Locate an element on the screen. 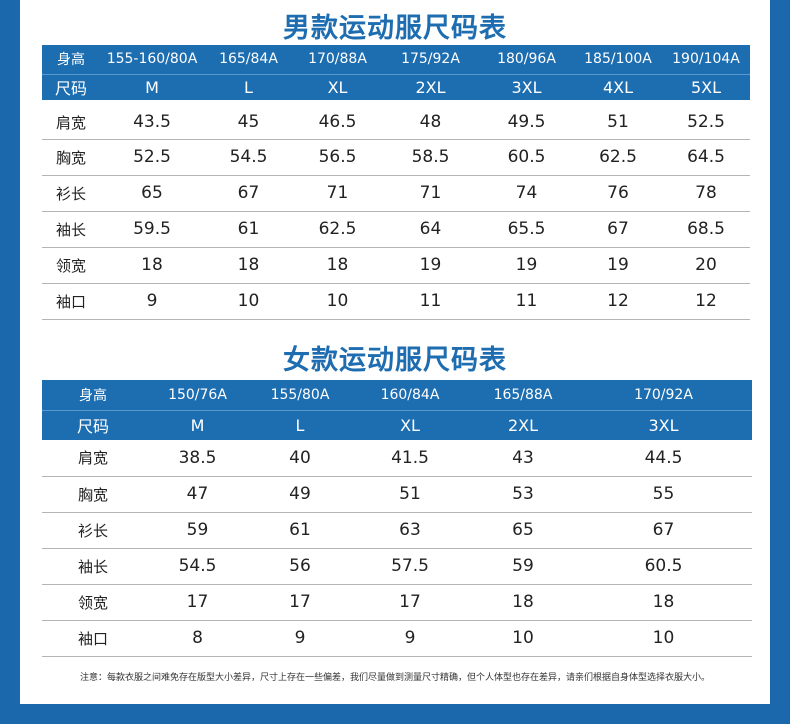 The height and width of the screenshot is (724, 790). women-size-cell: XL is located at coordinates (410, 424).